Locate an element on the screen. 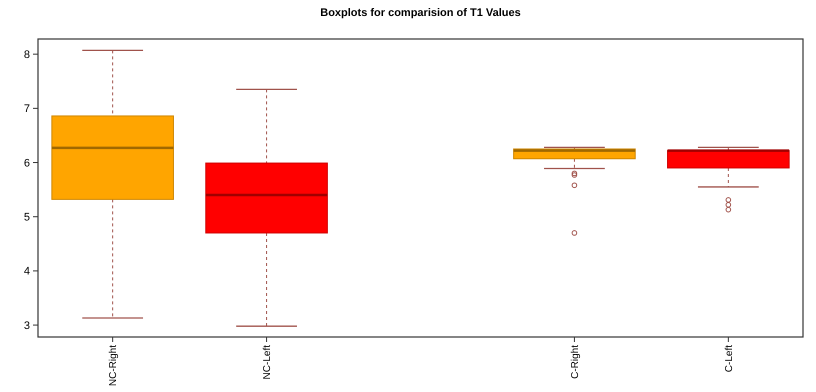  x-tick-label: C-Right is located at coordinates (575, 361).